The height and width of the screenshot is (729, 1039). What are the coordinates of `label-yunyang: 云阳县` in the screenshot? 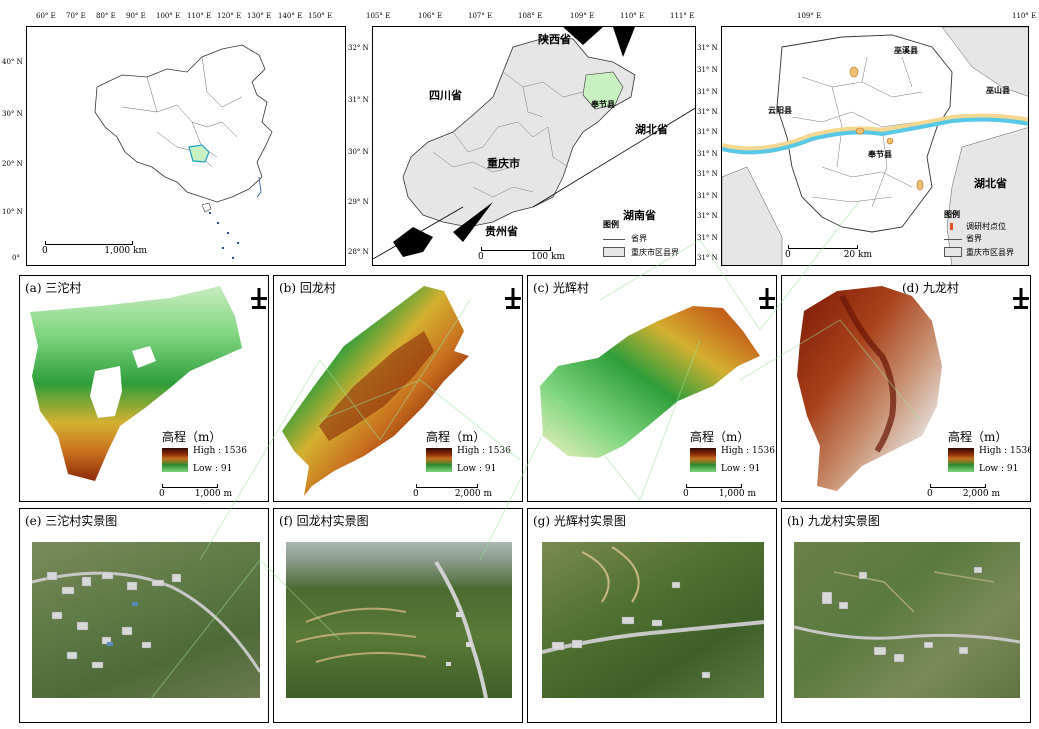 It's located at (780, 110).